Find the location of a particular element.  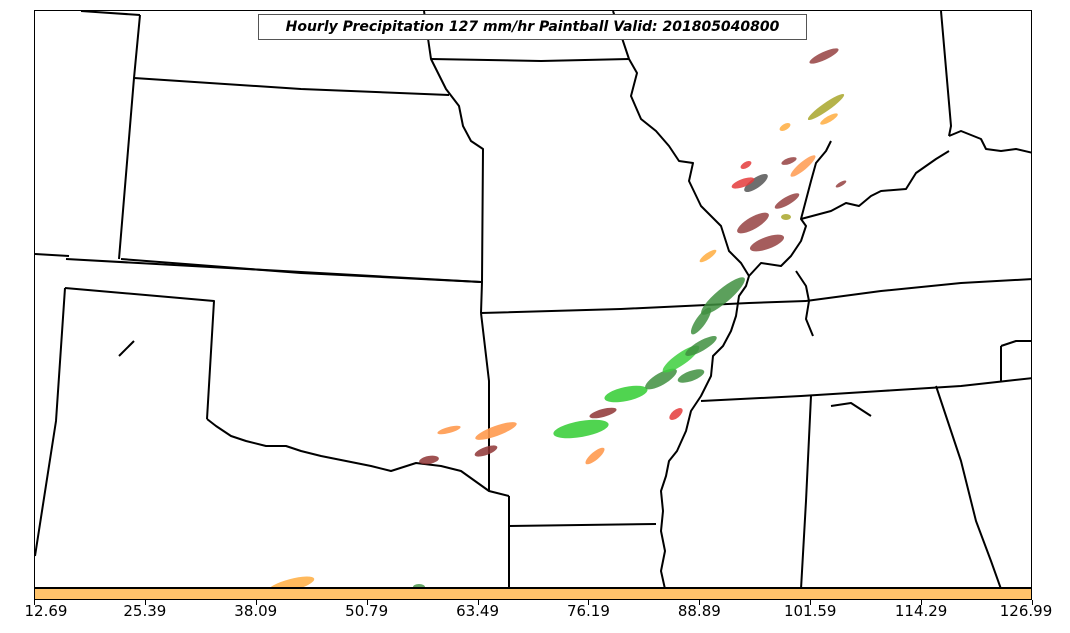

border-il-ohio-river is located at coordinates (989, 142).